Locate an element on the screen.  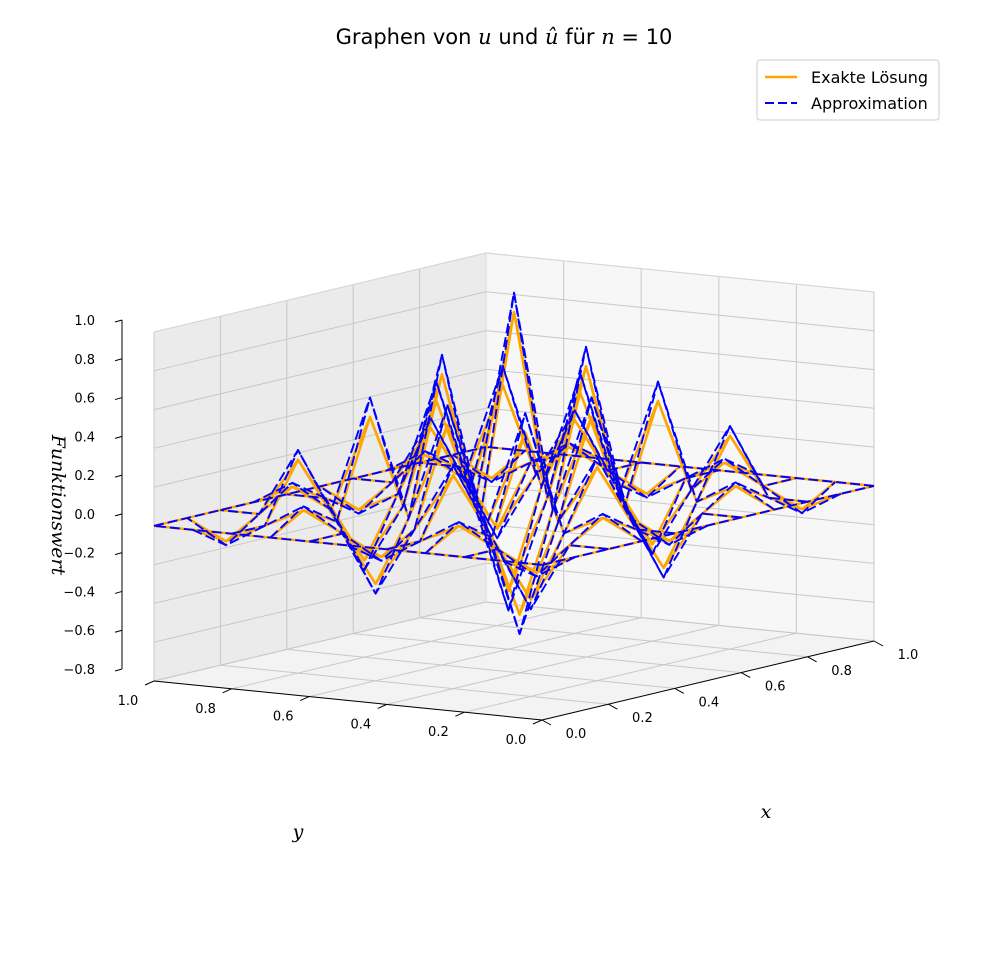
z-tick-label: −0.8 is located at coordinates (79, 670).